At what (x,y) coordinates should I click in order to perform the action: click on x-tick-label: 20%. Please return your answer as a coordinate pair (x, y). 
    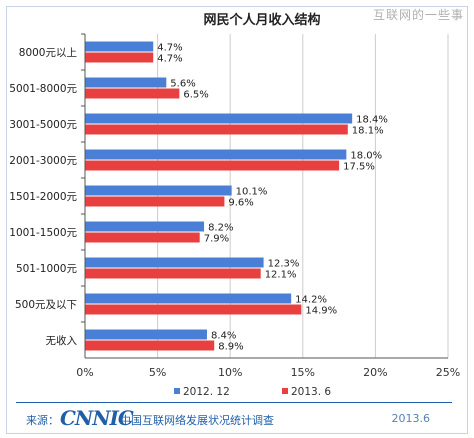
    Looking at the image, I should click on (375, 372).